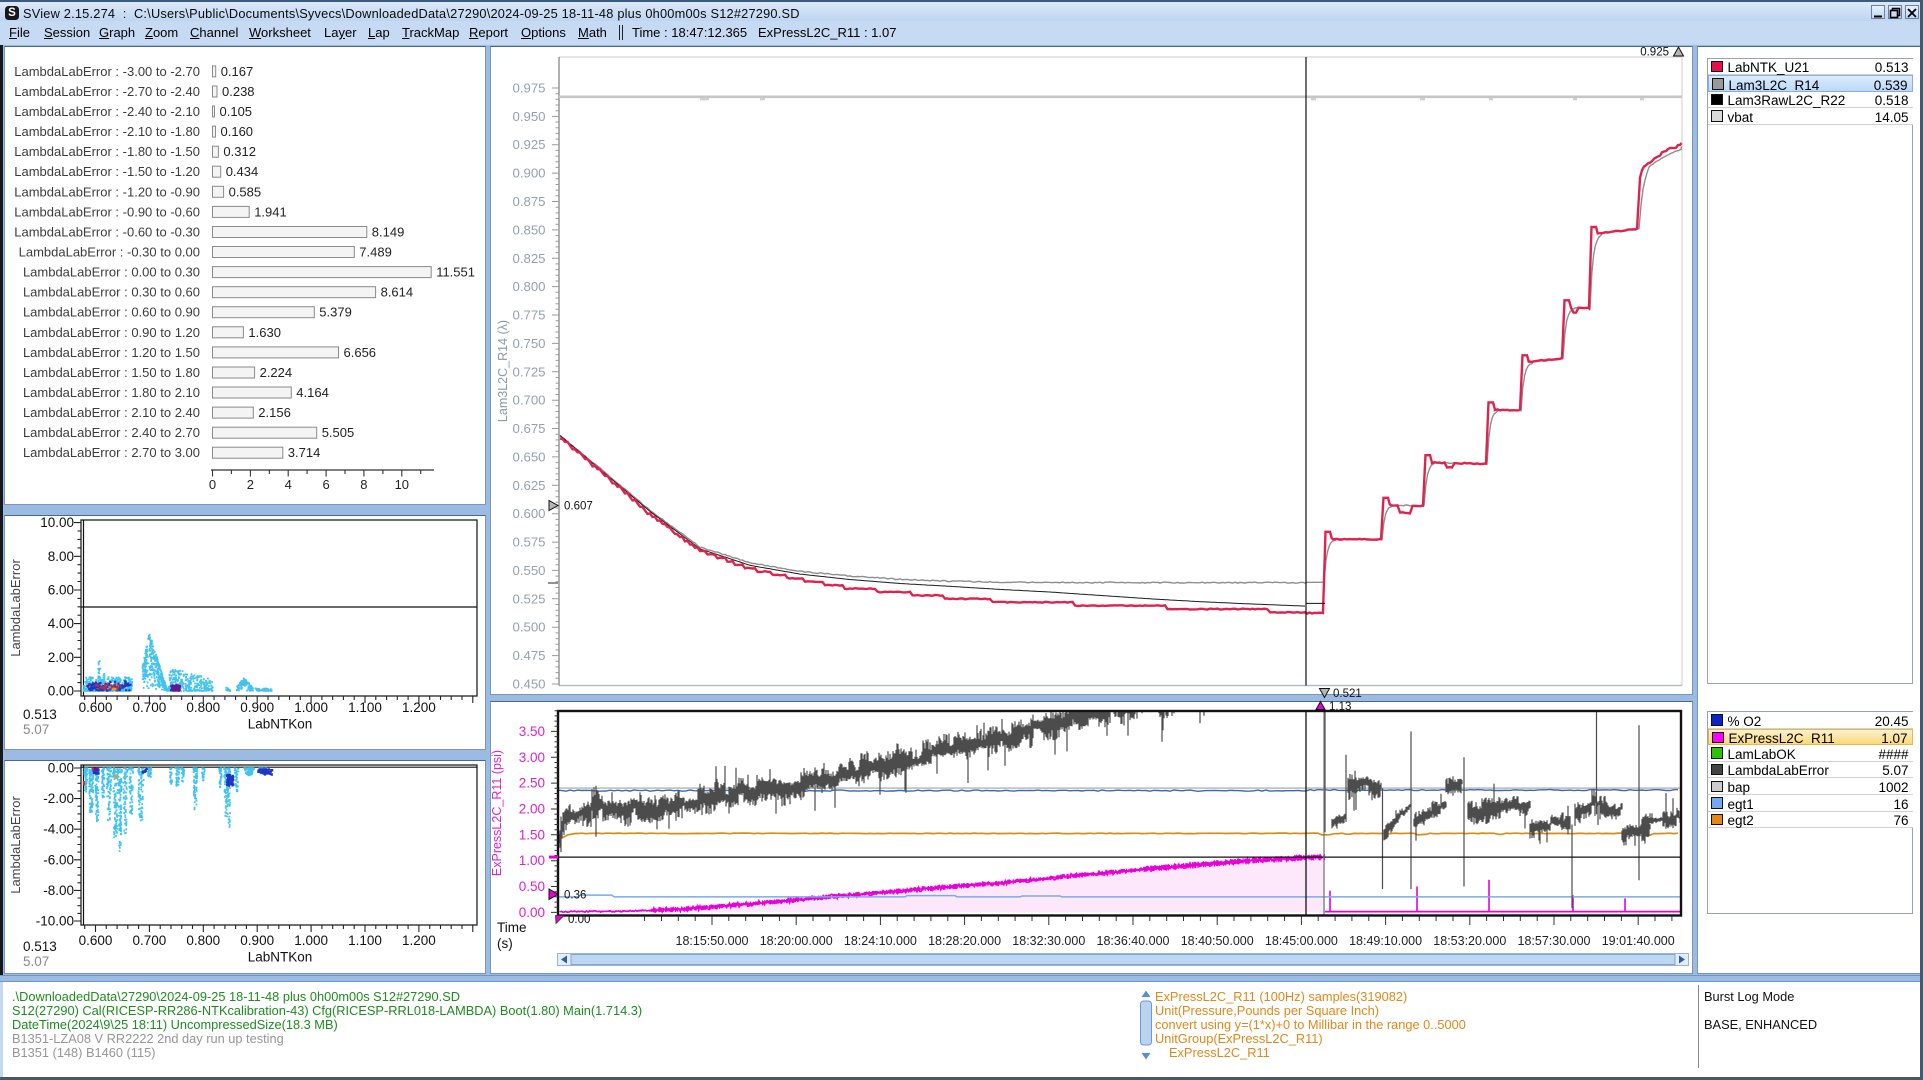 The height and width of the screenshot is (1080, 1923). What do you see at coordinates (528, 570) in the screenshot?
I see `svg-text: 0.550` at bounding box center [528, 570].